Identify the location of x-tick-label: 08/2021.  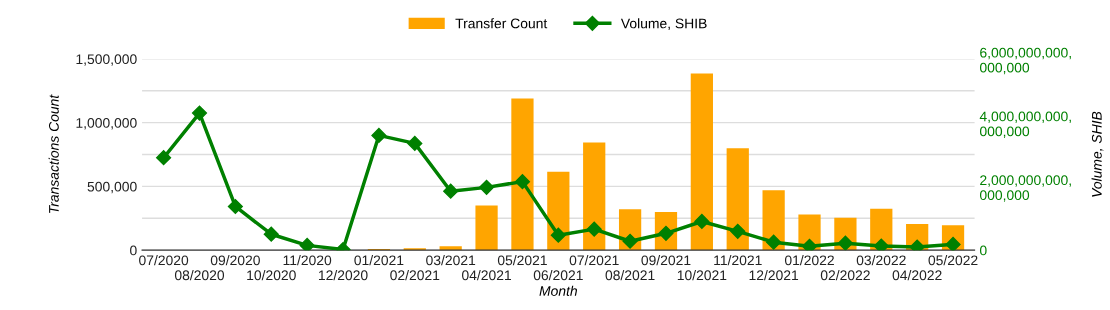
(630, 275).